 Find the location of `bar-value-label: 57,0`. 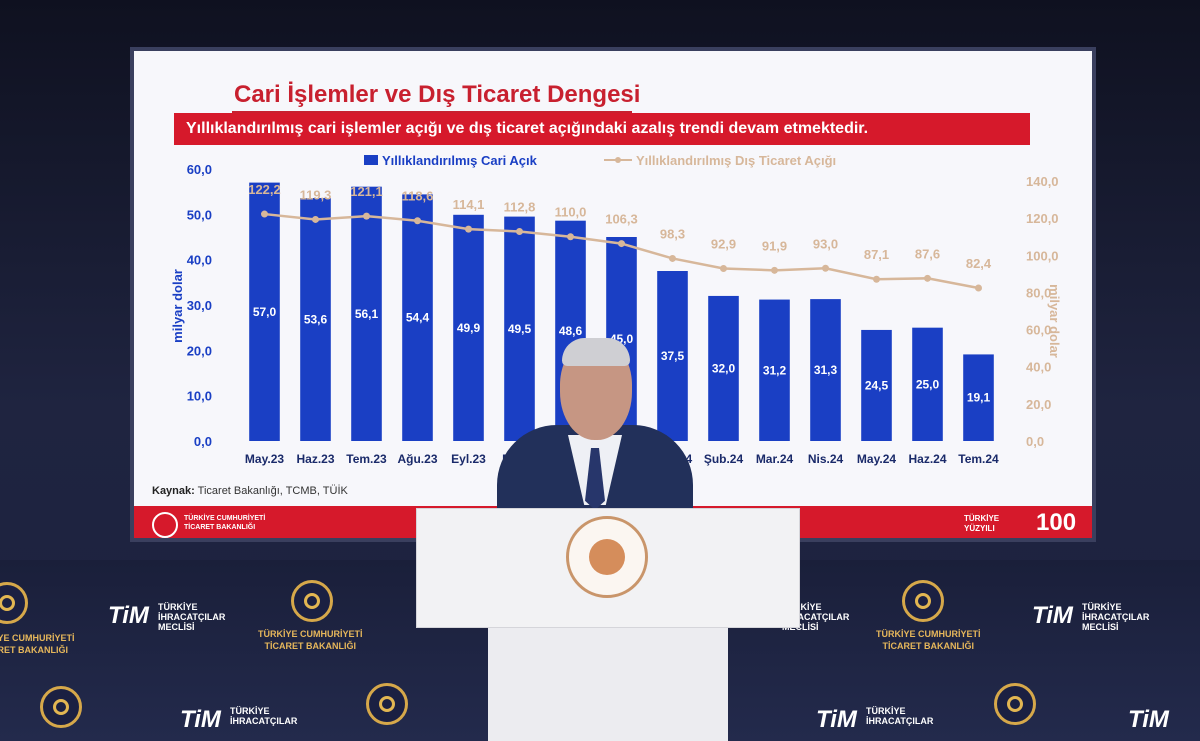

bar-value-label: 57,0 is located at coordinates (265, 312).